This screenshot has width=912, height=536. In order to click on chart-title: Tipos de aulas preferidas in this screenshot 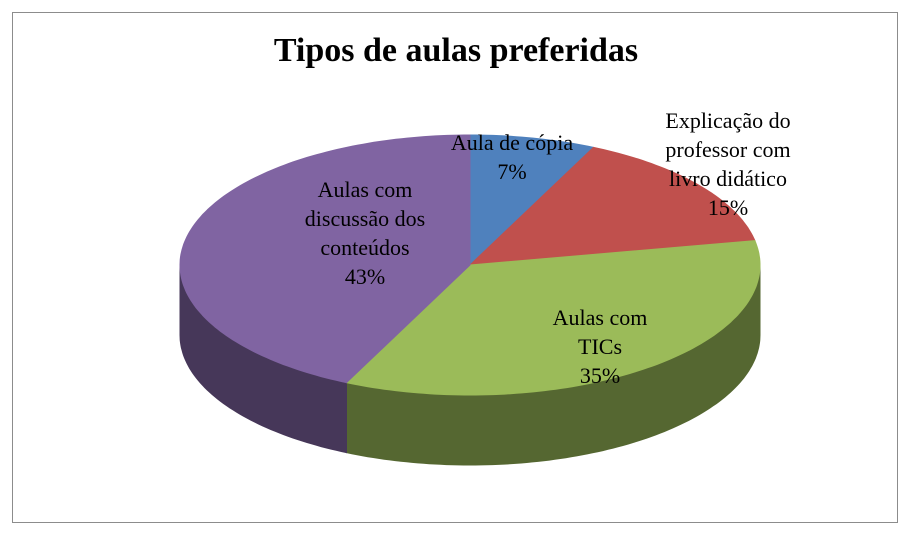, I will do `click(456, 50)`.